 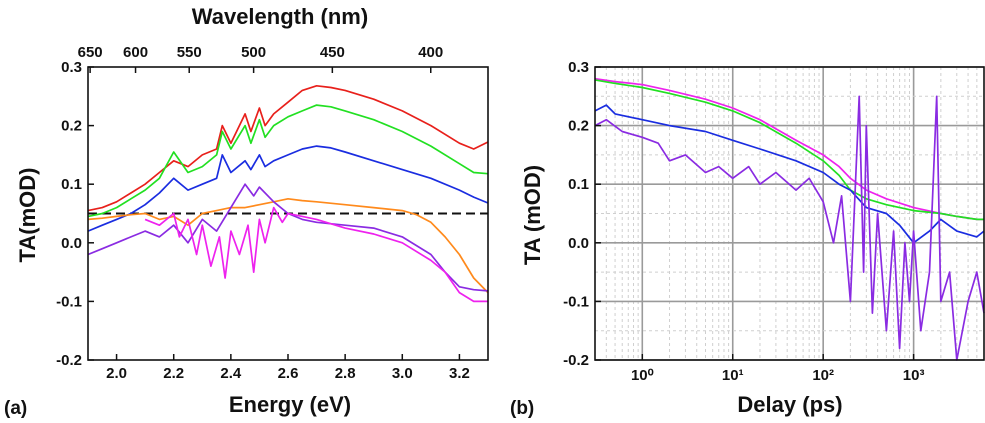 What do you see at coordinates (345, 373) in the screenshot?
I see `x-tick-label: 2.8` at bounding box center [345, 373].